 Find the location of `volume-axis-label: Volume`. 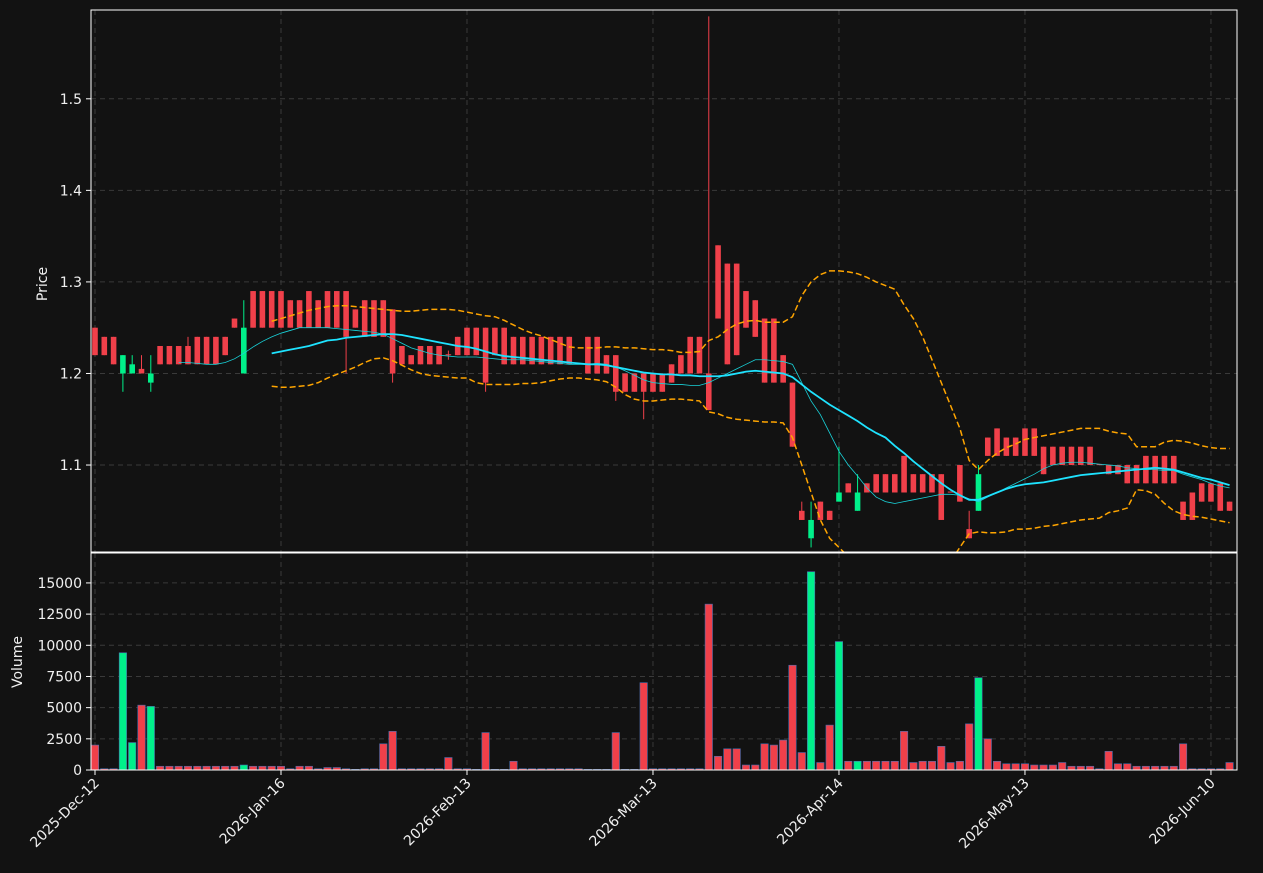

volume-axis-label: Volume is located at coordinates (18, 662).